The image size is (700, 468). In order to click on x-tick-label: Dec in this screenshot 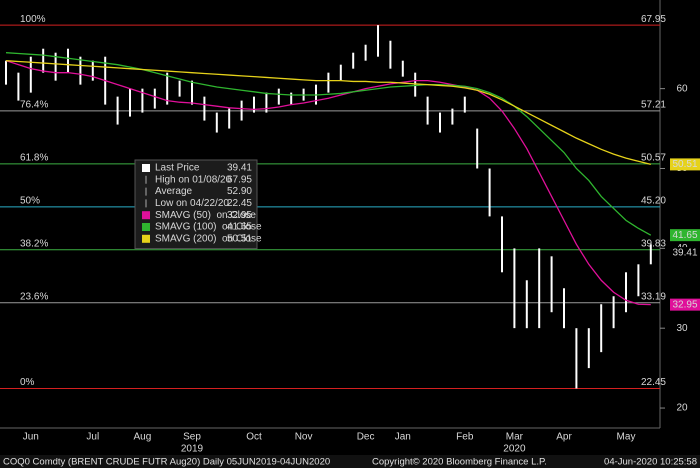, I will do `click(366, 437)`.